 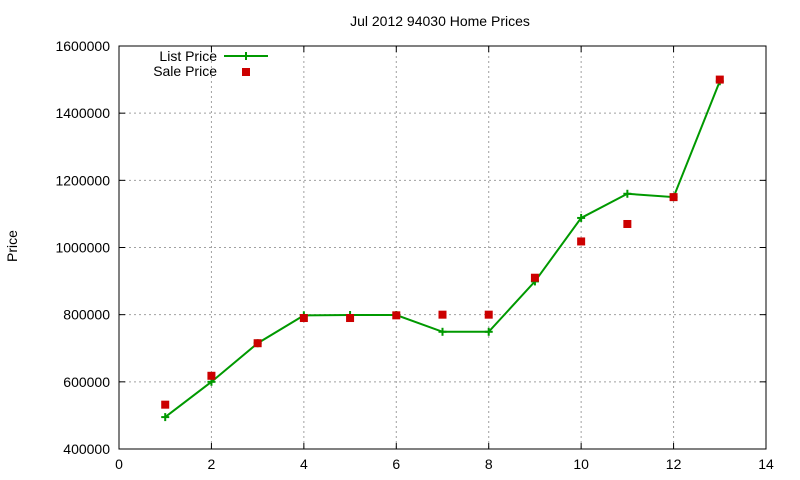 I want to click on legend-label-list-price: List Price, so click(x=188, y=56).